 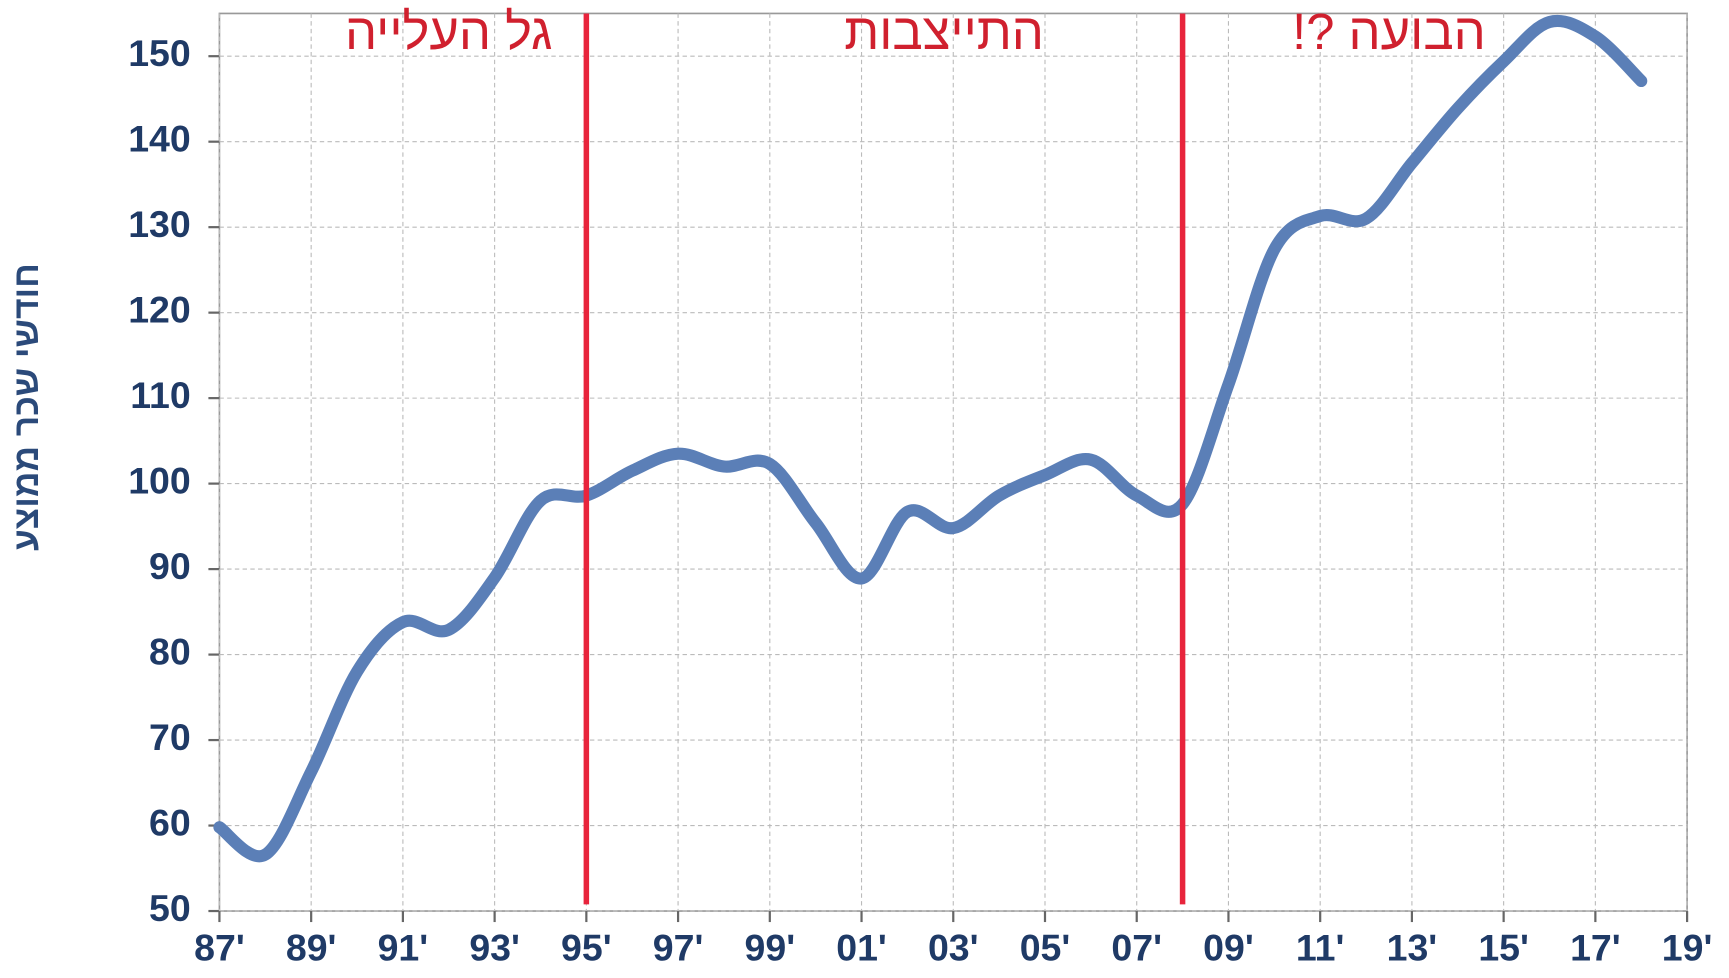 What do you see at coordinates (311, 948) in the screenshot?
I see `x-tick-label: 89'` at bounding box center [311, 948].